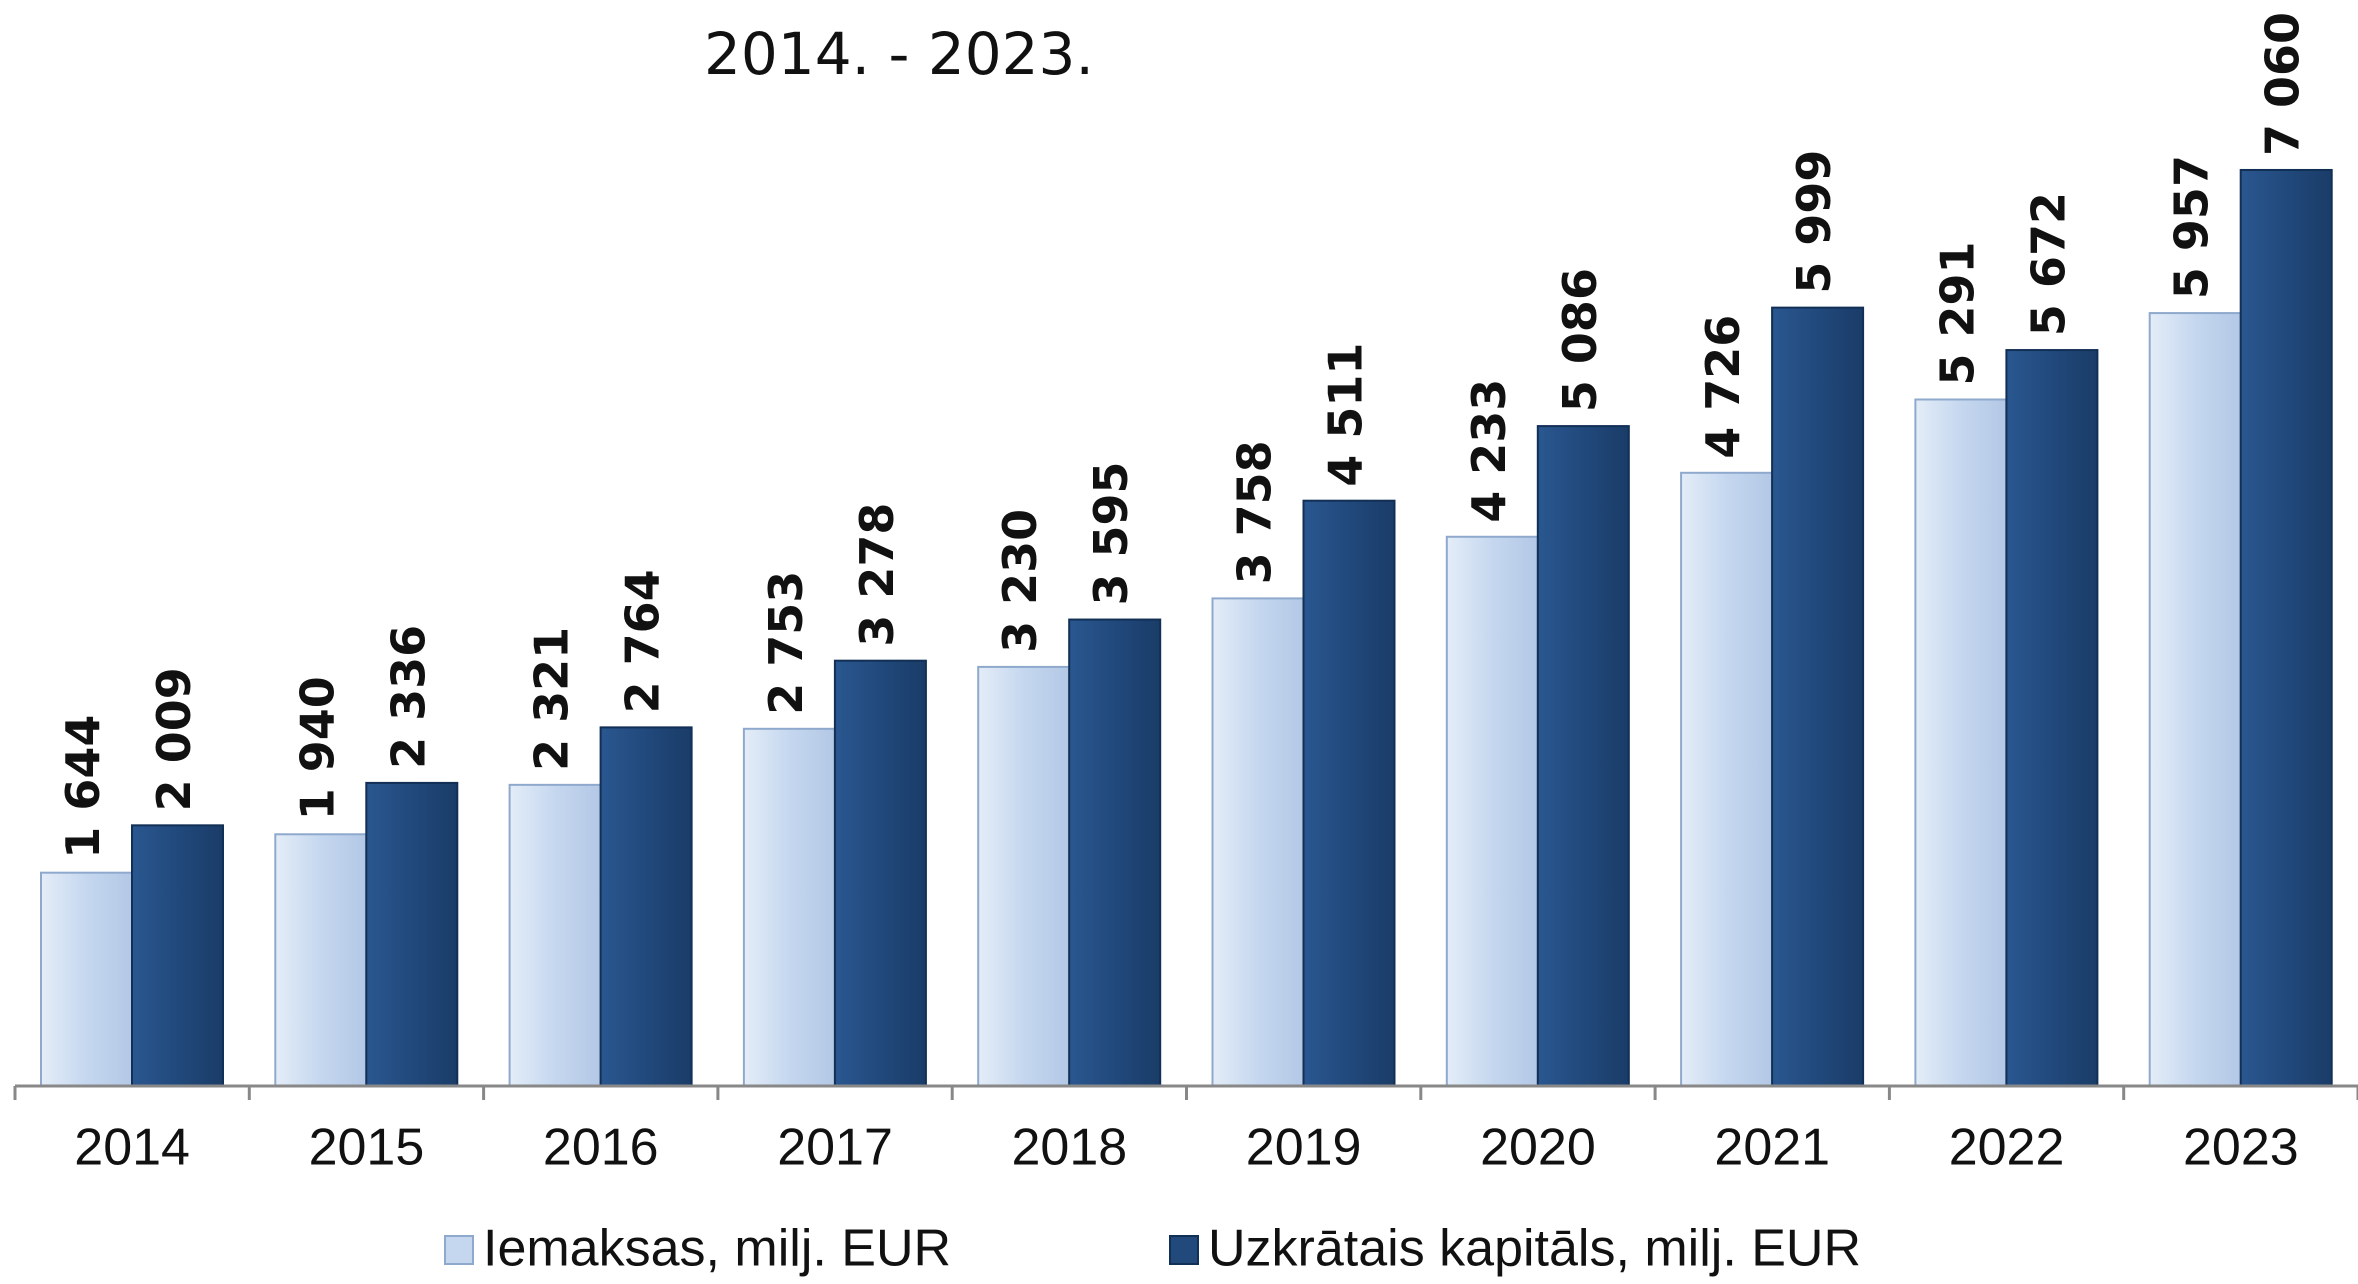 The image size is (2358, 1284). I want to click on value-label: 4 233, so click(1489, 451).